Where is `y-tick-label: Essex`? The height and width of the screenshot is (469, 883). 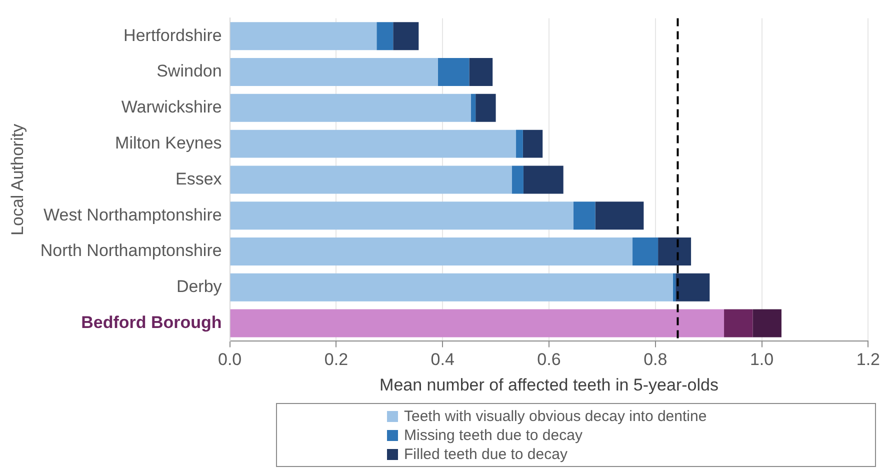 y-tick-label: Essex is located at coordinates (199, 178).